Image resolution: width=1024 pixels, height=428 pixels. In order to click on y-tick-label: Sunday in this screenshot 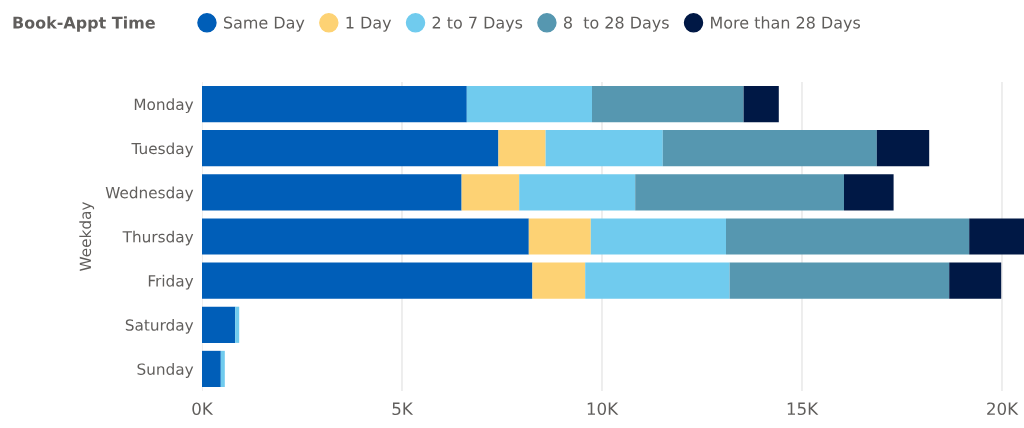, I will do `click(165, 370)`.